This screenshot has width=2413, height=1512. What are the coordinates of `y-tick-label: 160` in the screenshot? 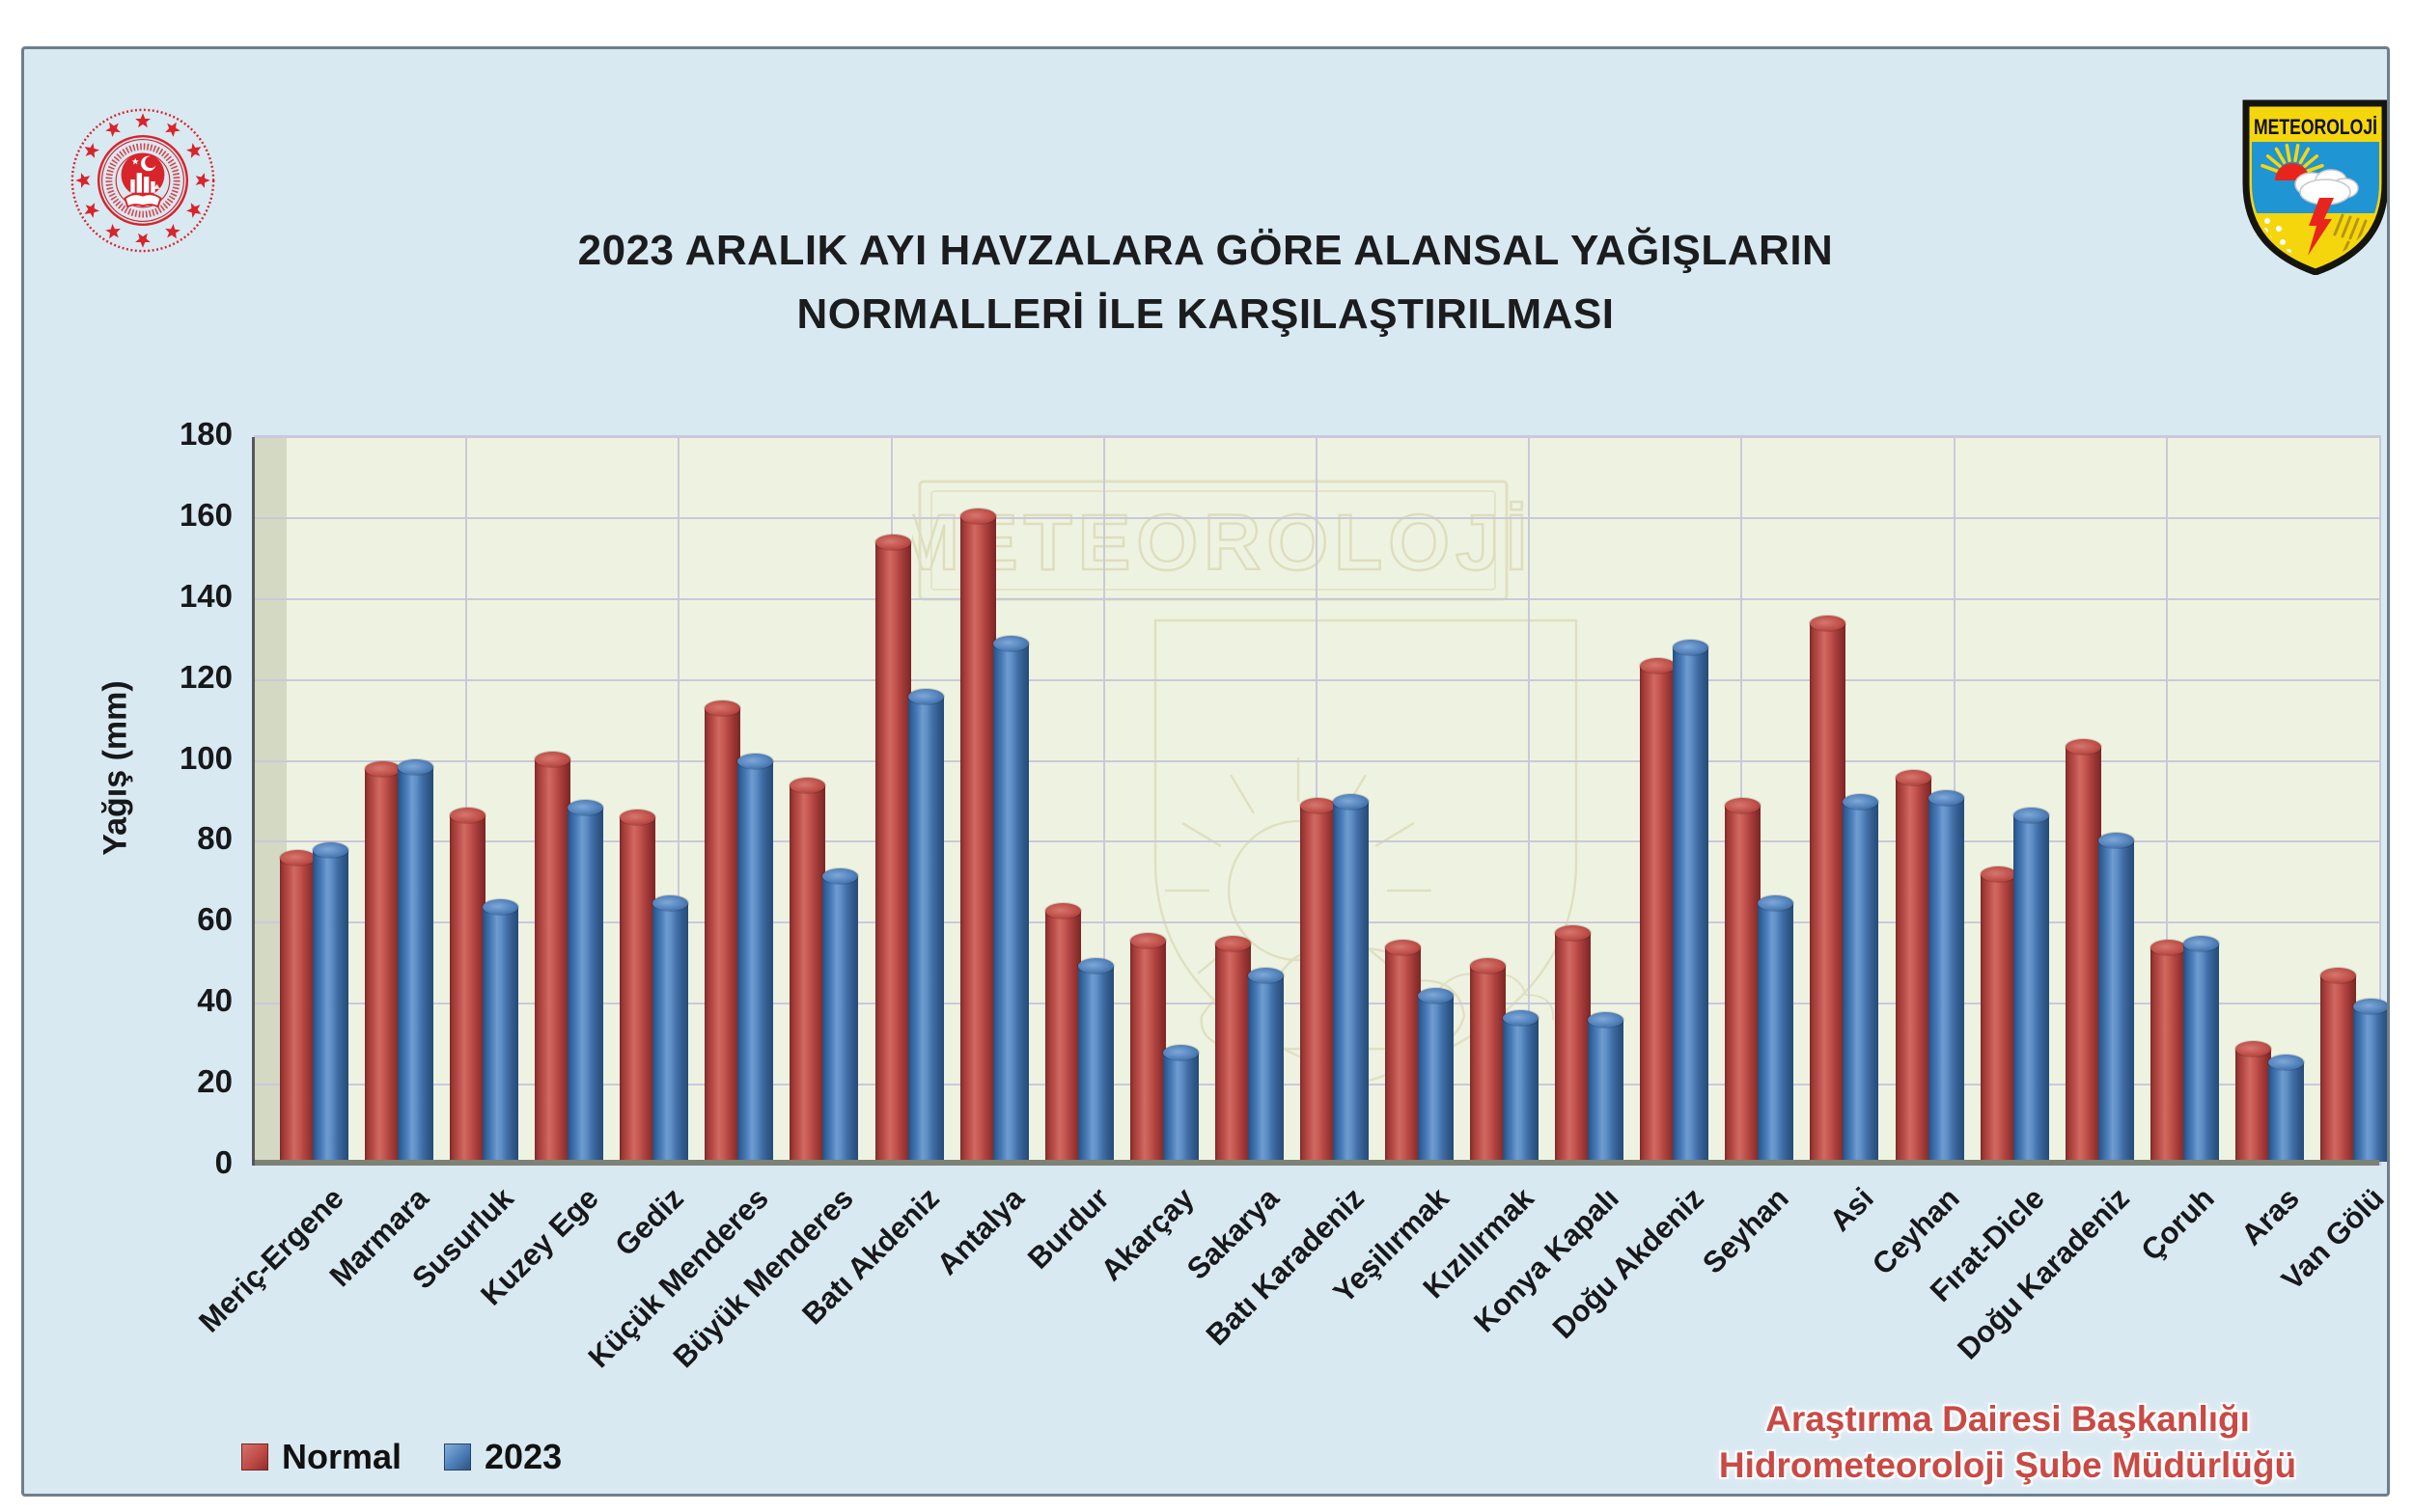 It's located at (206, 514).